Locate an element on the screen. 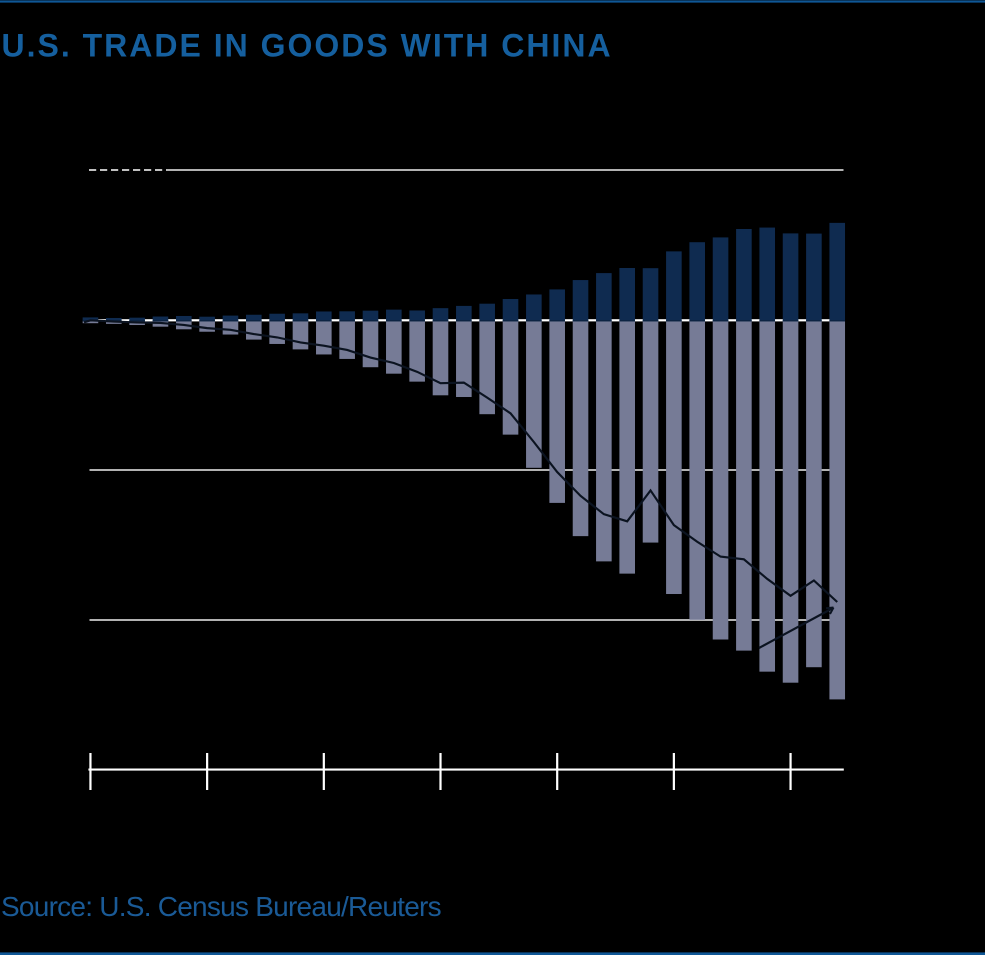  svg-text: U.S. TRADE IN GOODS WITH CHINA is located at coordinates (307, 45).